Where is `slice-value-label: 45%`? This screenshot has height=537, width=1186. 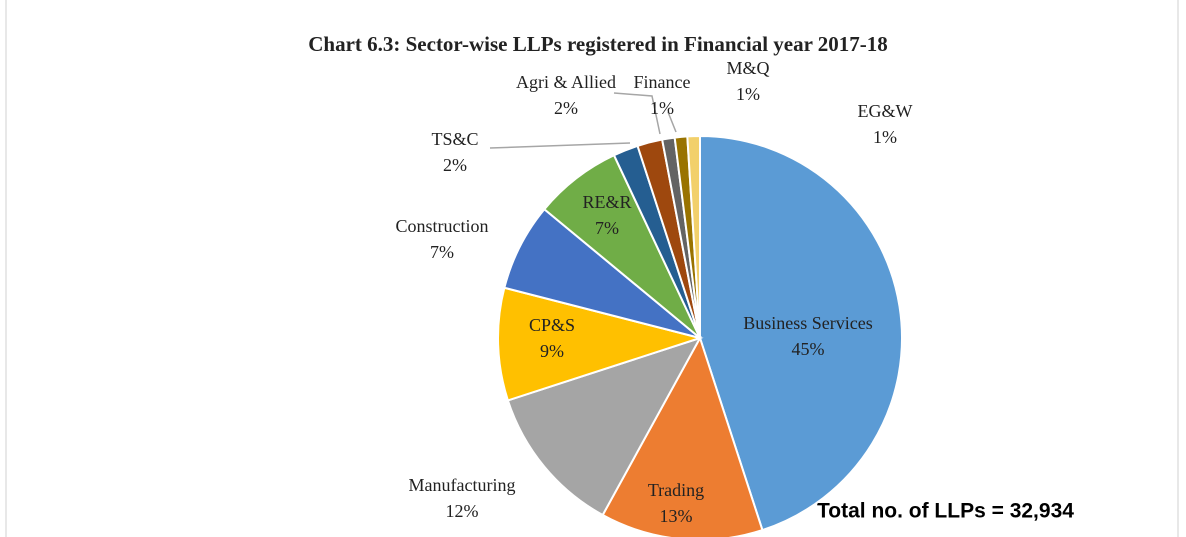 slice-value-label: 45% is located at coordinates (808, 349).